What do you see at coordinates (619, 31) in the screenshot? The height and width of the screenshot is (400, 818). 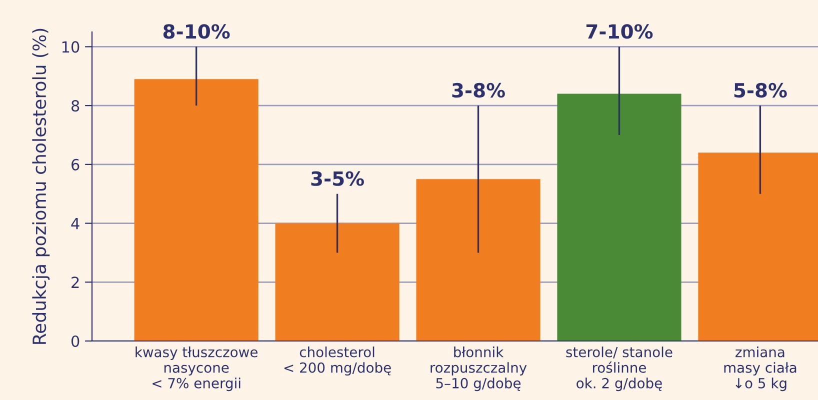 I see `annotation: 7-10%` at bounding box center [619, 31].